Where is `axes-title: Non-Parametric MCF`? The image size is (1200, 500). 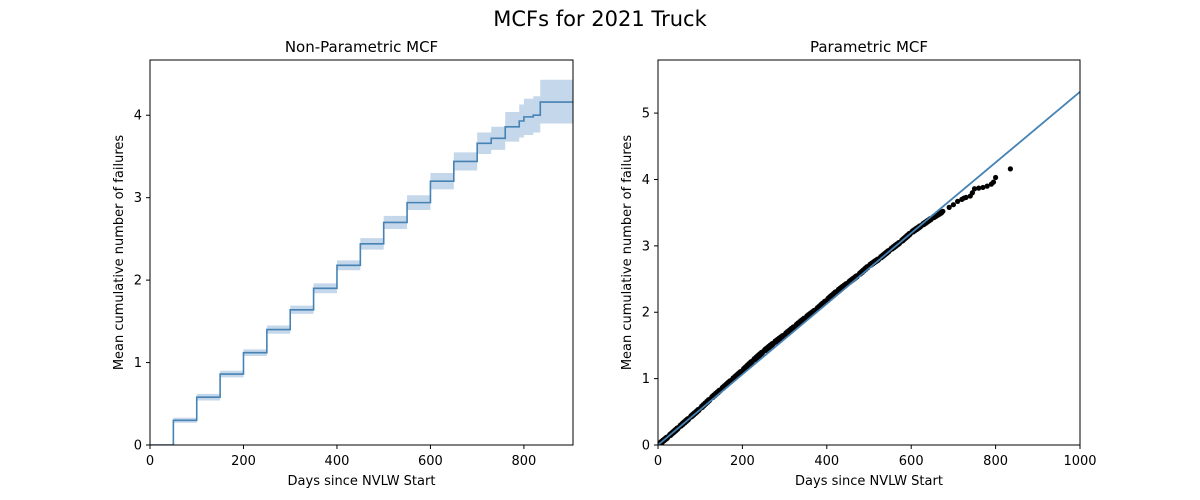 axes-title: Non-Parametric MCF is located at coordinates (361, 47).